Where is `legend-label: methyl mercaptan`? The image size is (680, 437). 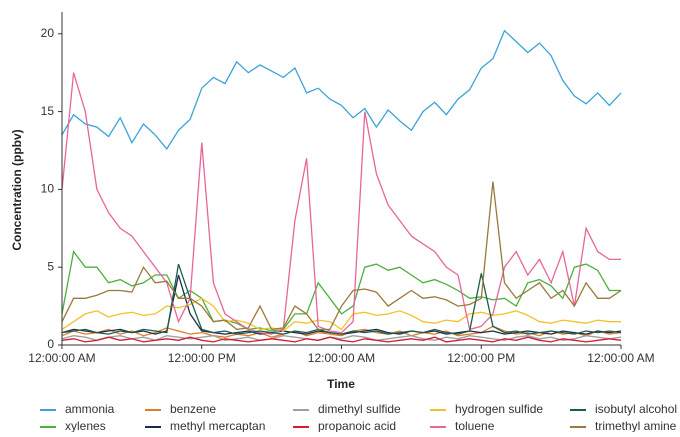 legend-label: methyl mercaptan is located at coordinates (217, 425).